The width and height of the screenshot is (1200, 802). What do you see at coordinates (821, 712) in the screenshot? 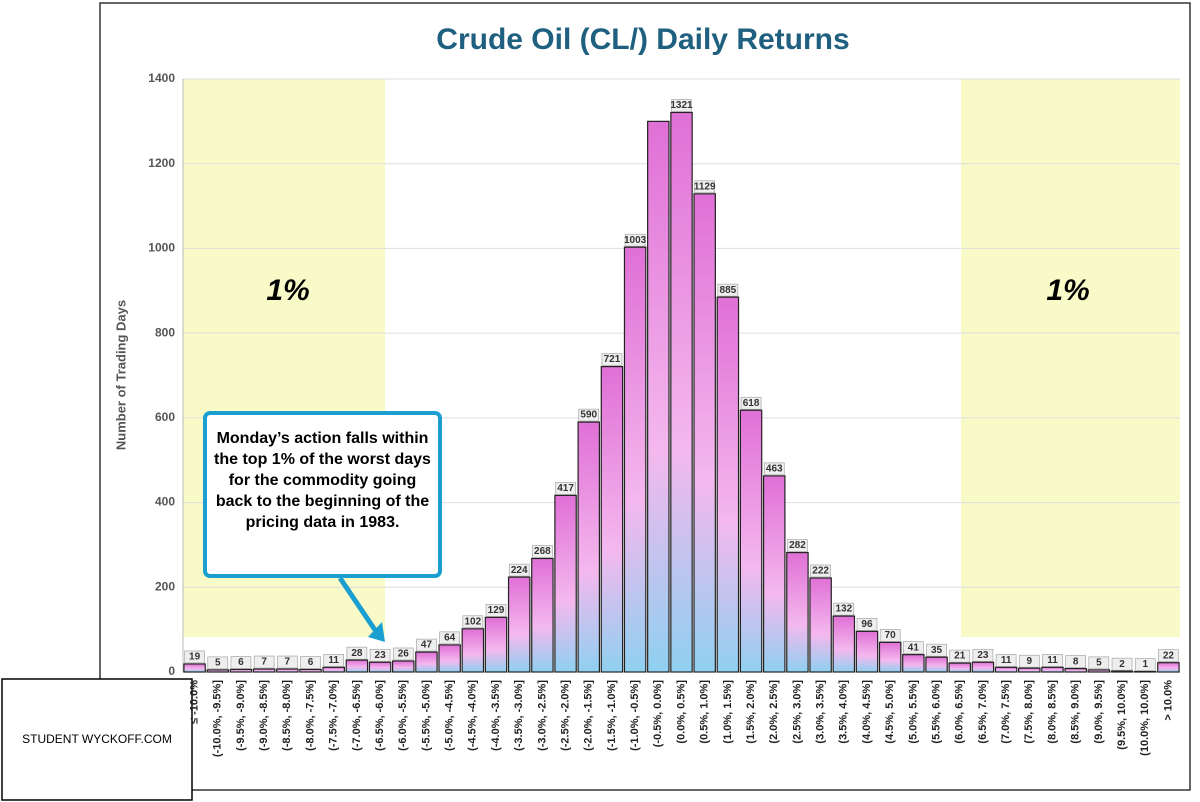
I see `x-tick-label: (3.0%, 3.5%]` at bounding box center [821, 712].